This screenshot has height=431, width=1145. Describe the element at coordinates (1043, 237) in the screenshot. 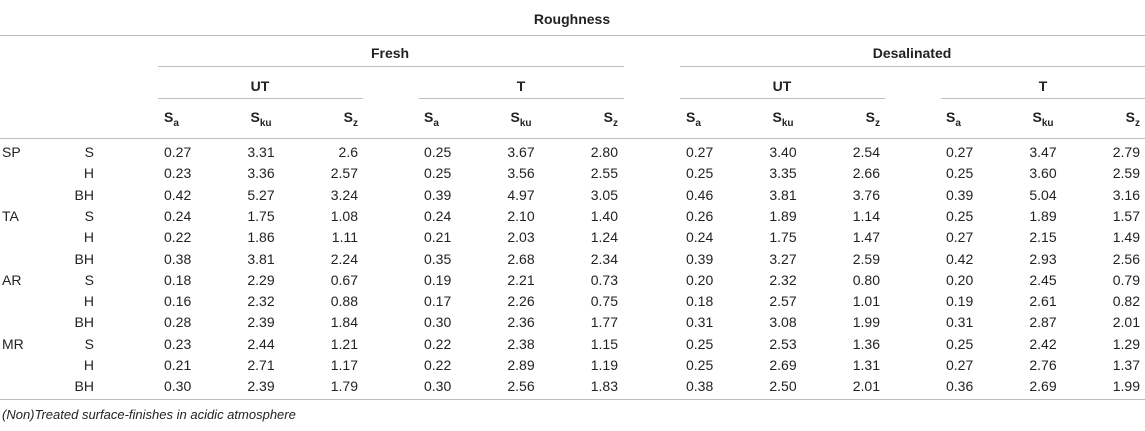

I see `table-cell: 2.15` at that location.